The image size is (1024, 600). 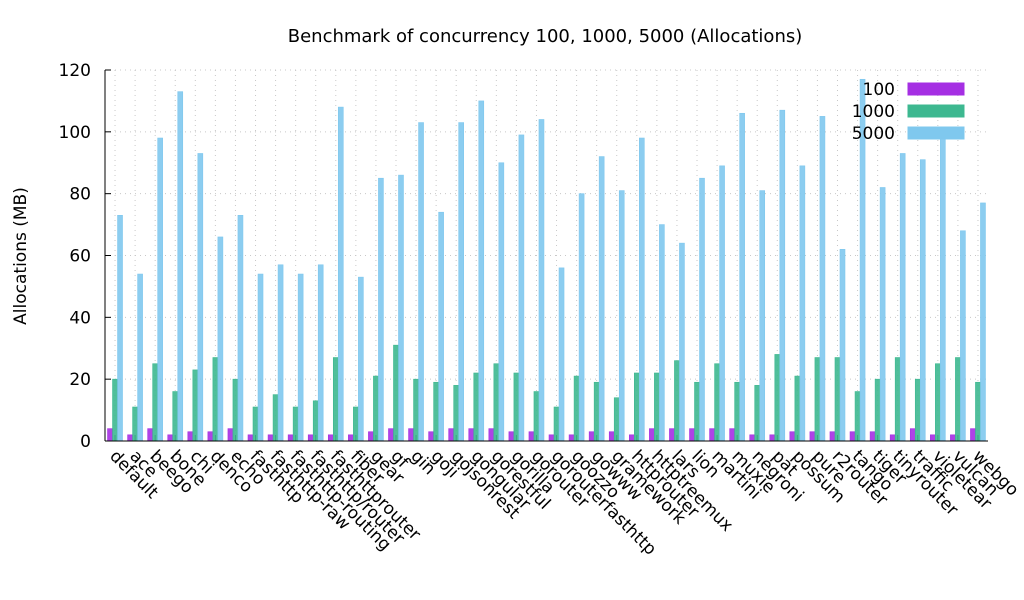 I want to click on y-axis-label: Allocations (MB), so click(x=21, y=256).